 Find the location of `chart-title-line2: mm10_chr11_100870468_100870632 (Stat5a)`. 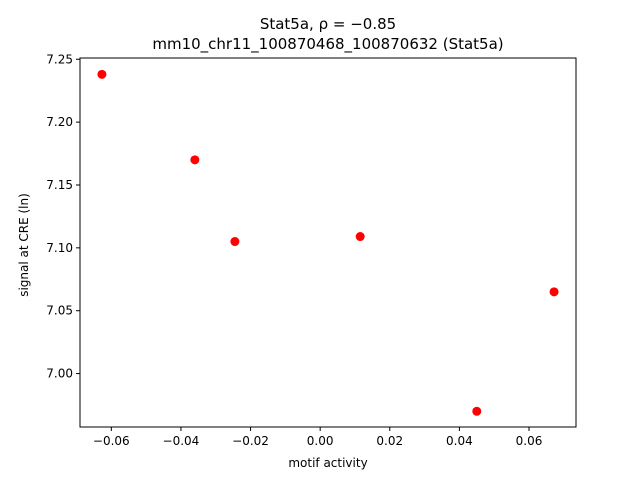

chart-title-line2: mm10_chr11_100870468_100870632 (Stat5a) is located at coordinates (327, 44).